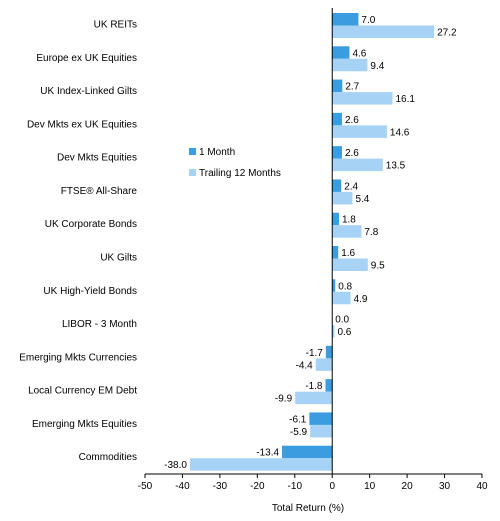 The image size is (500, 521). I want to click on bar-1-month-emerging-mkts-currencies, so click(329, 352).